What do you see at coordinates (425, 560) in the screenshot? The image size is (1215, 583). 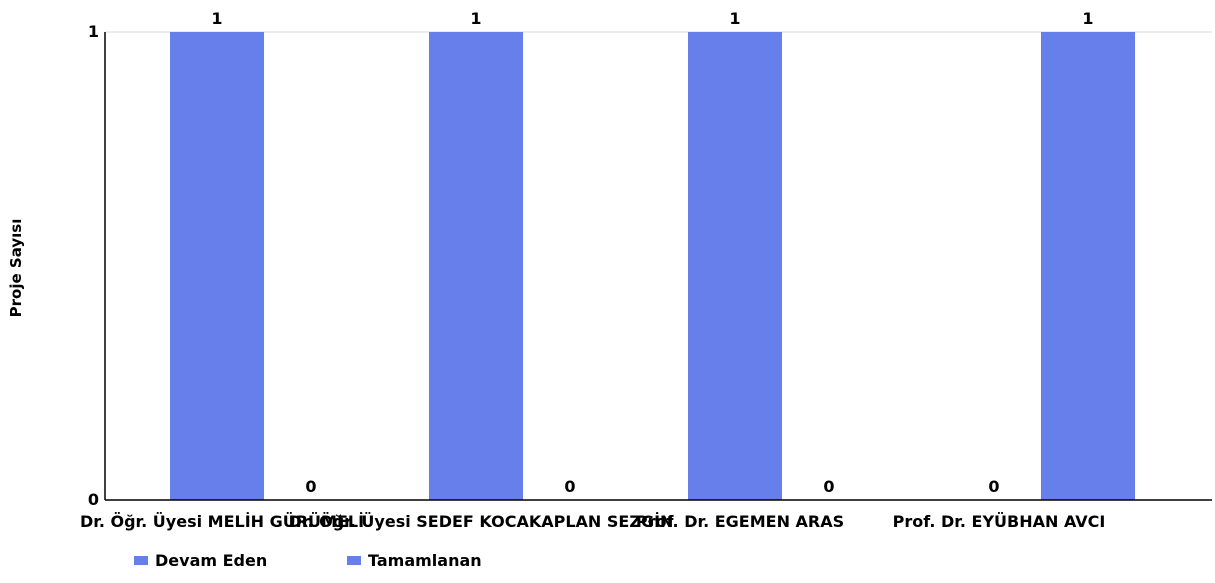 I see `legend-label: Tamamlanan` at bounding box center [425, 560].